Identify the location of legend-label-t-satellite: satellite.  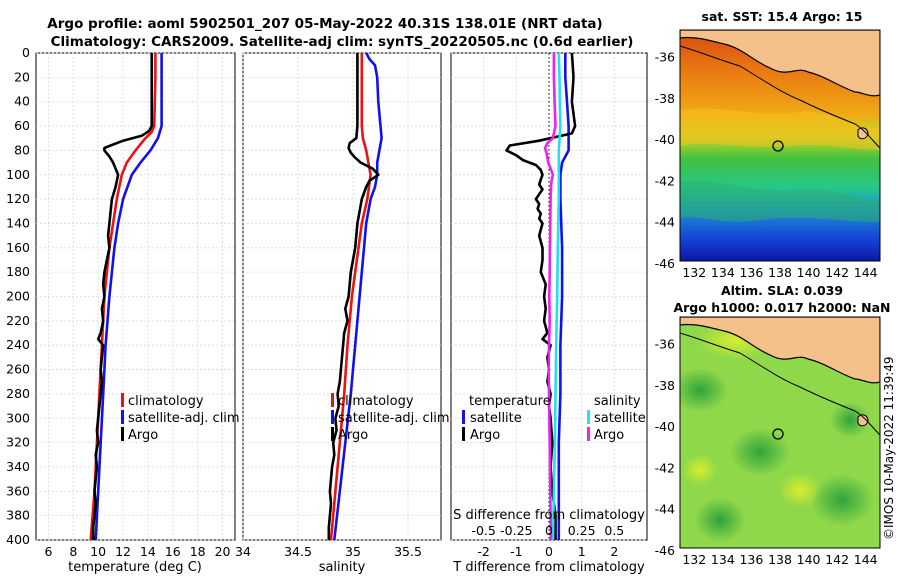
(496, 418).